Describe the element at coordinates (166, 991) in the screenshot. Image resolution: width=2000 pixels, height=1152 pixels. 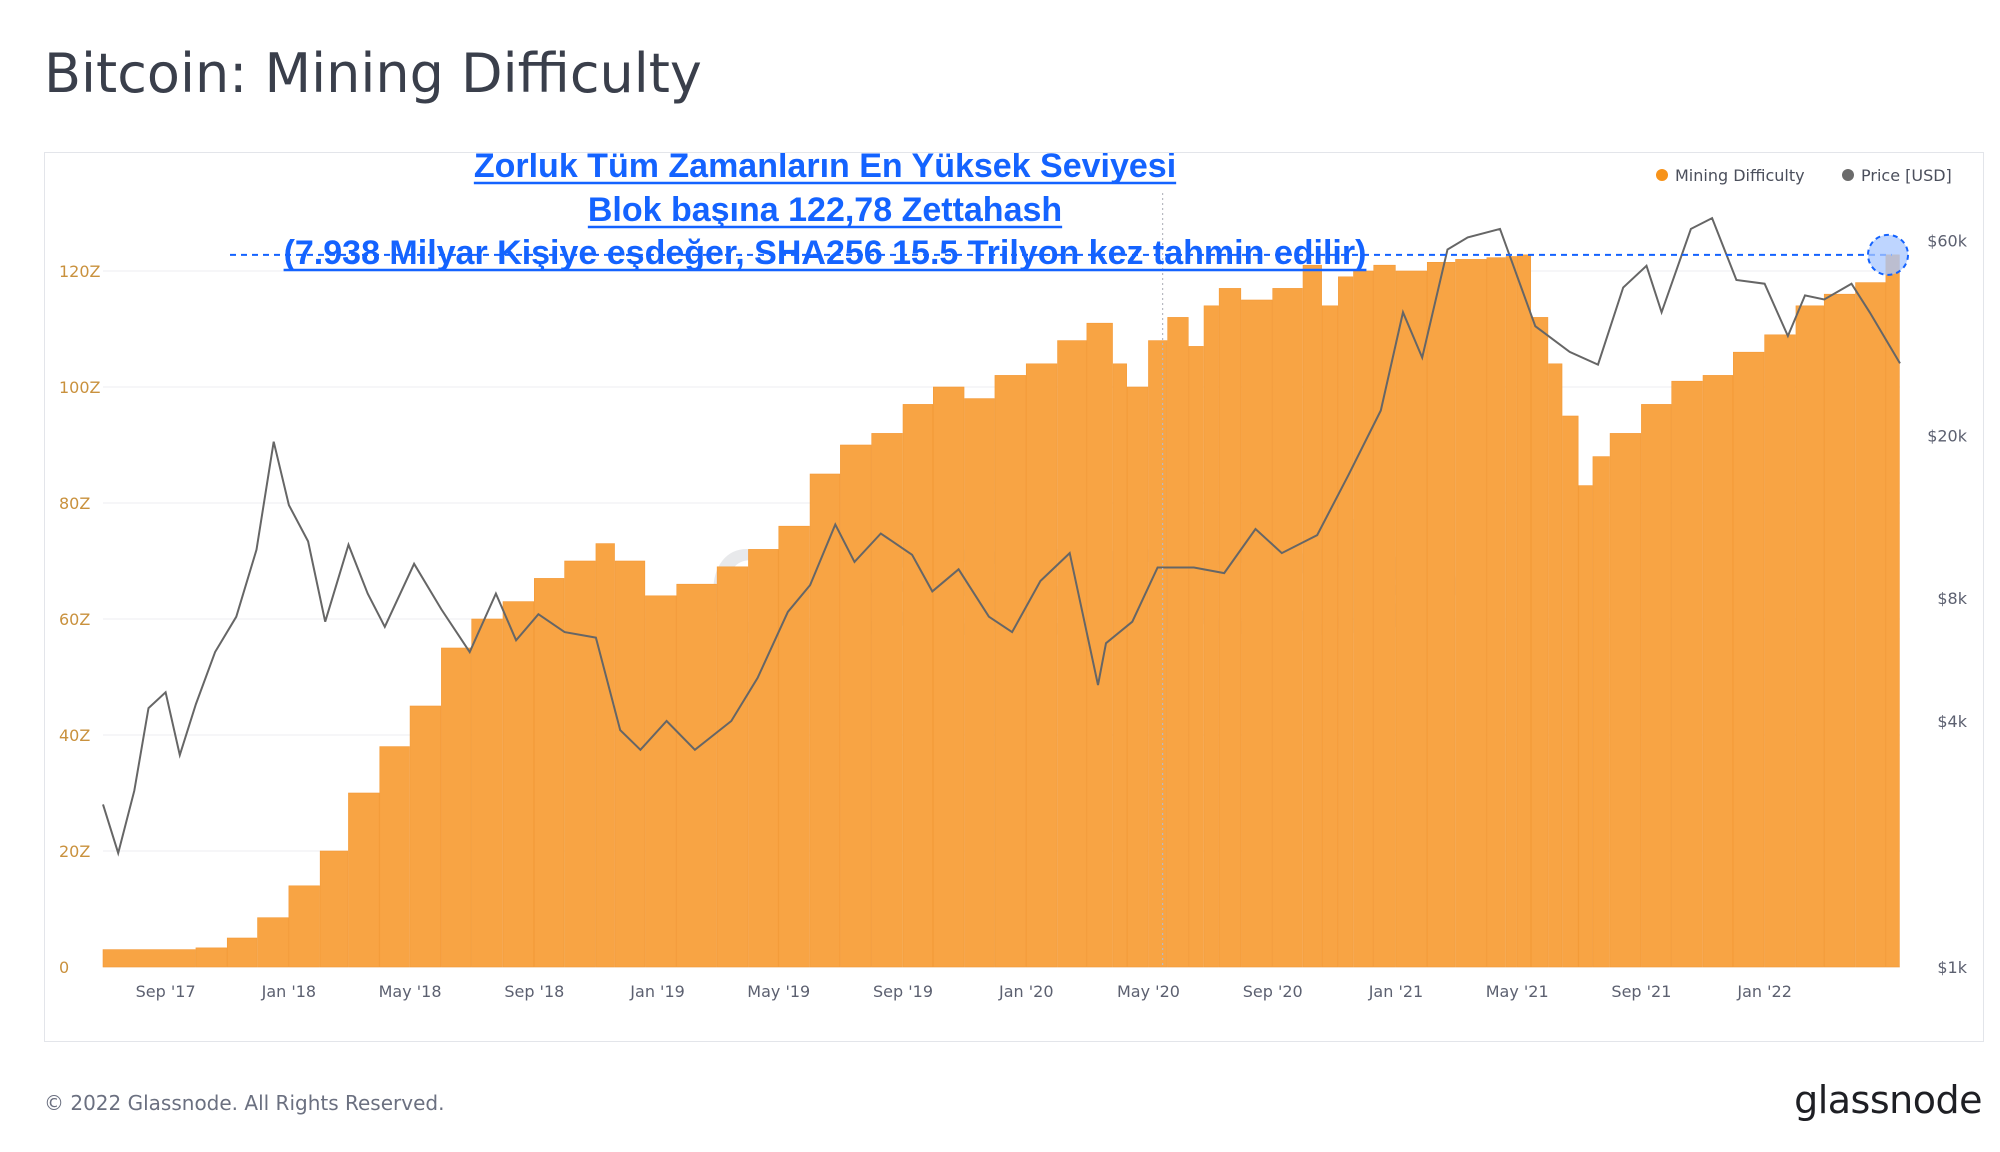
I see `x-tick-label: Sep '17` at that location.